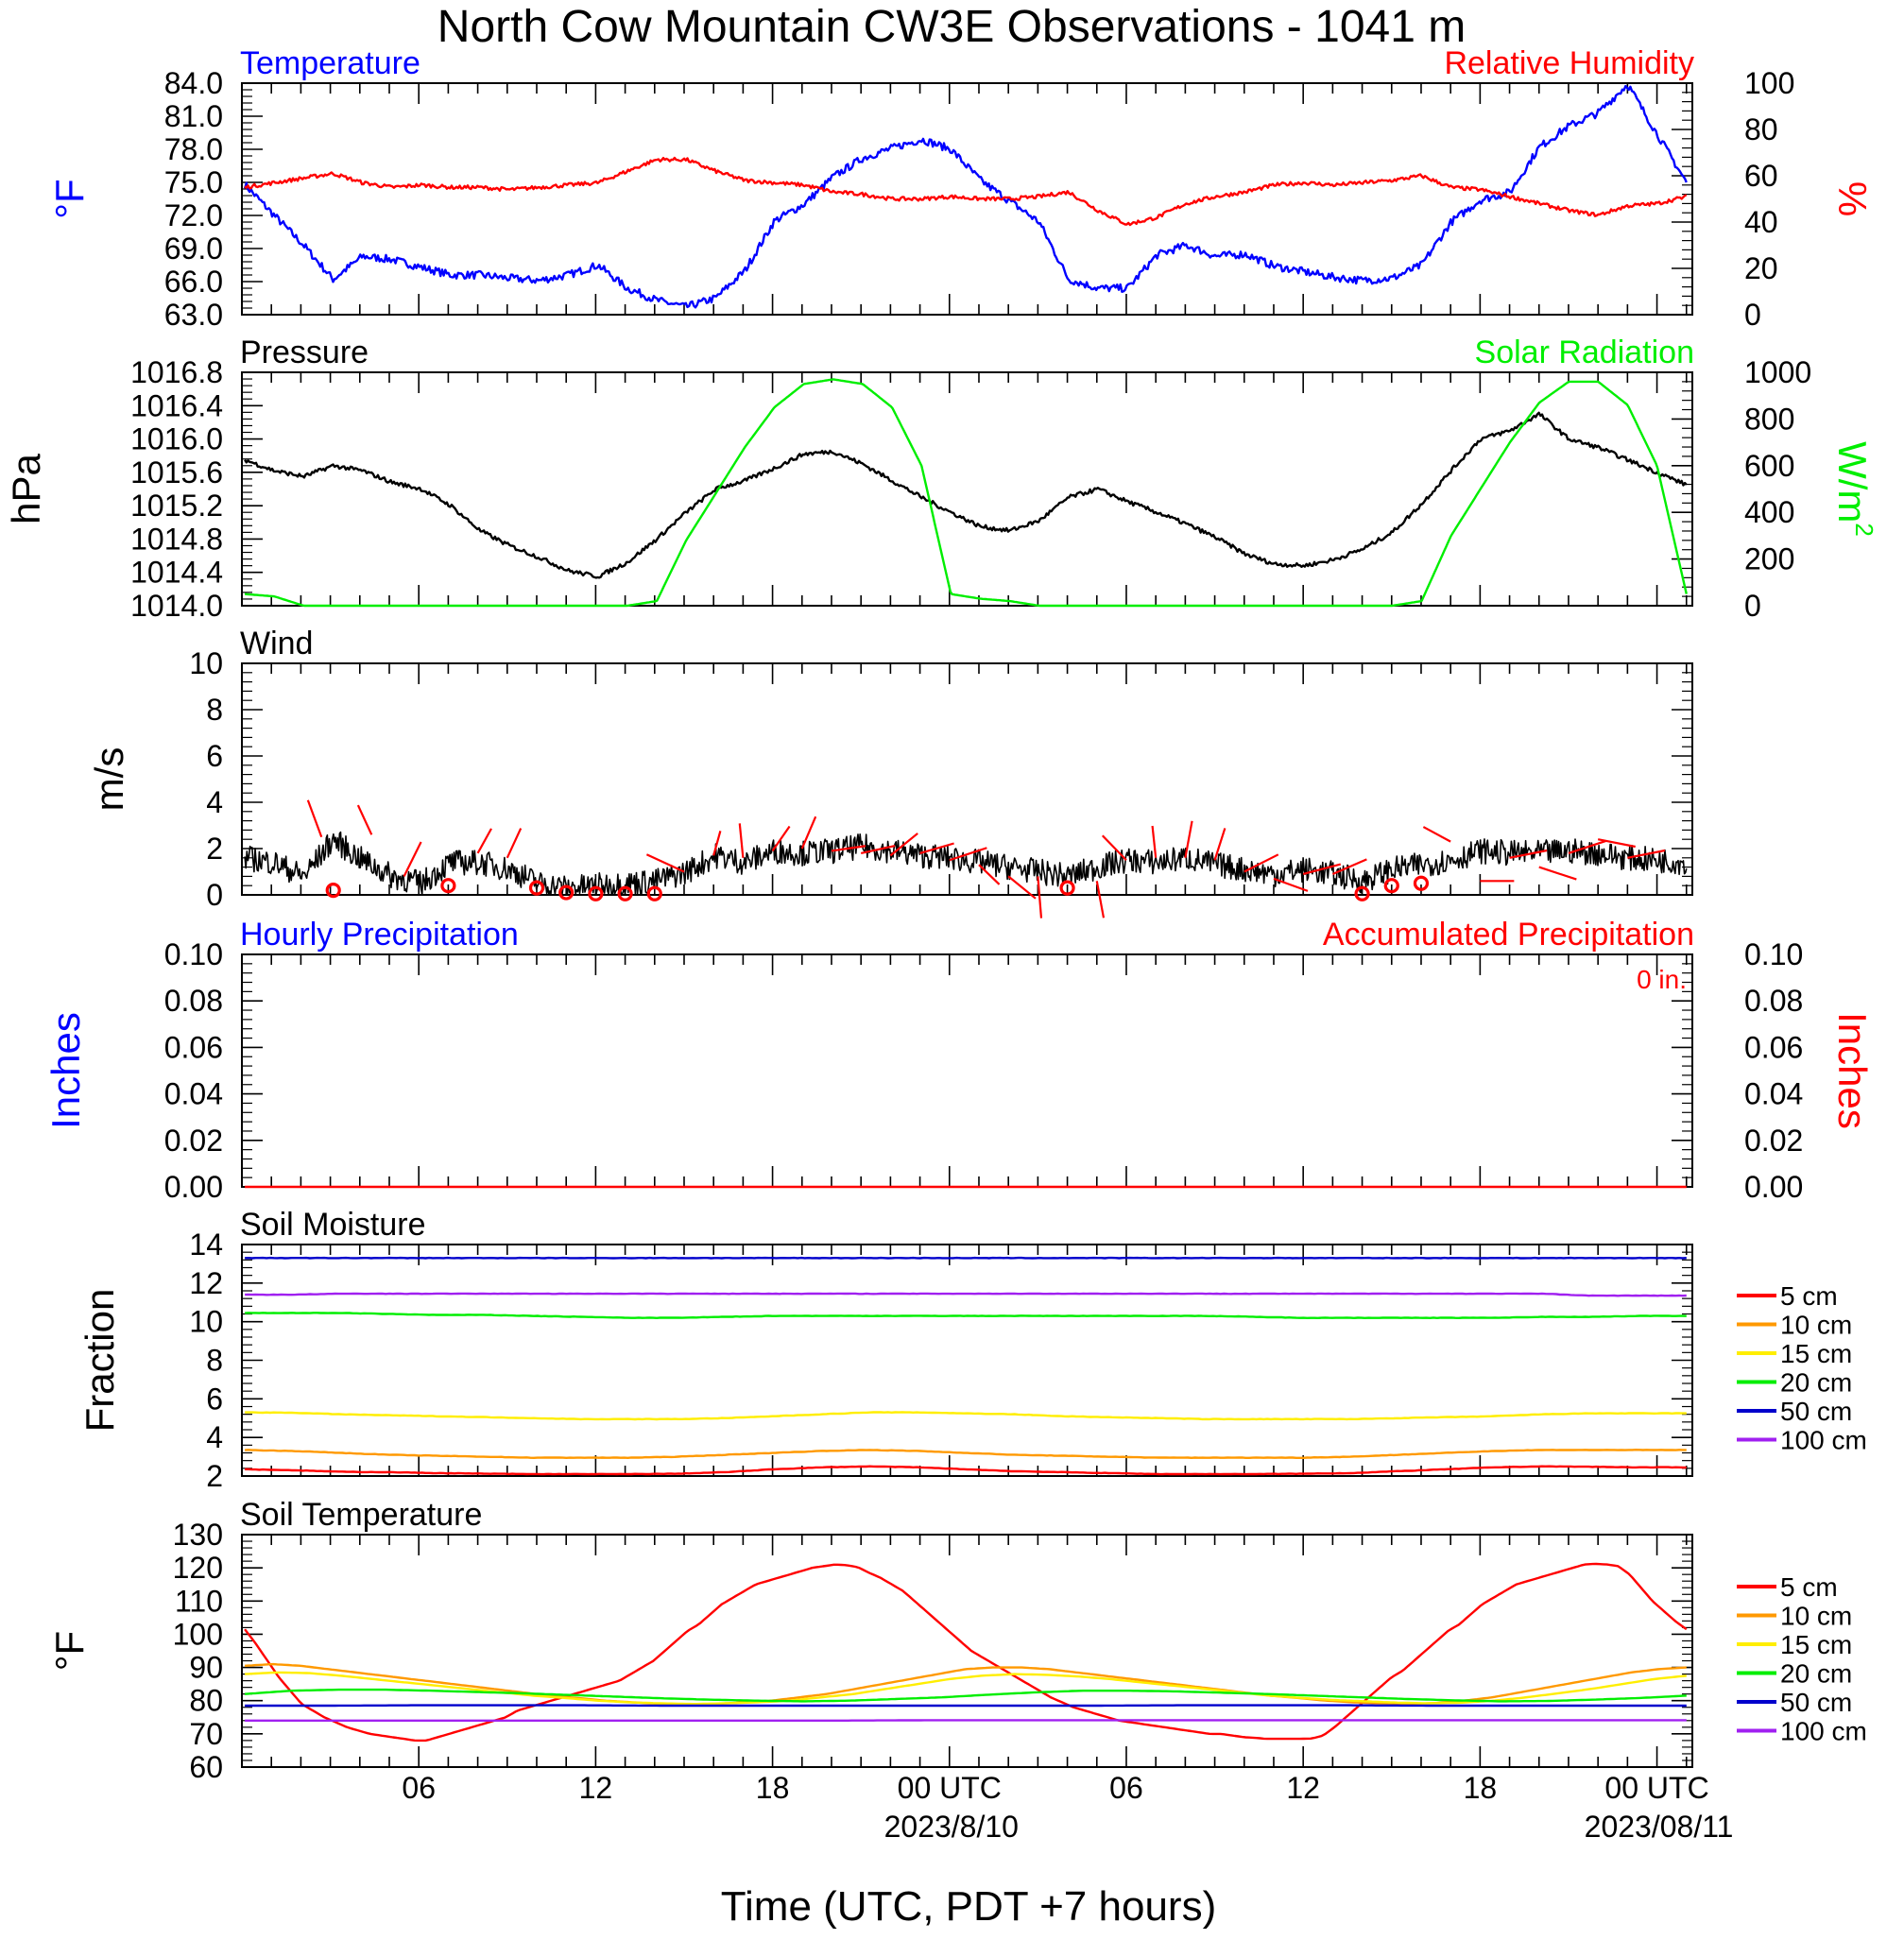 This screenshot has width=1904, height=1940. What do you see at coordinates (966, 1684) in the screenshot?
I see `series-10cm` at bounding box center [966, 1684].